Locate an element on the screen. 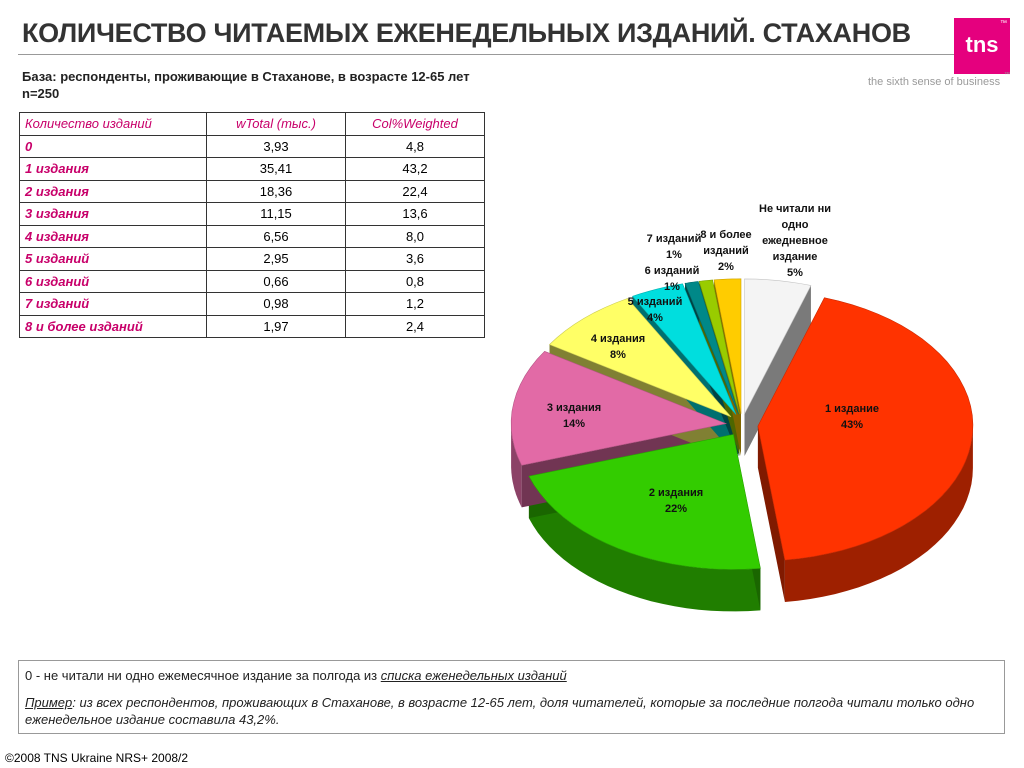  table-row: 3 издания 11,15 13,6 is located at coordinates (252, 214).